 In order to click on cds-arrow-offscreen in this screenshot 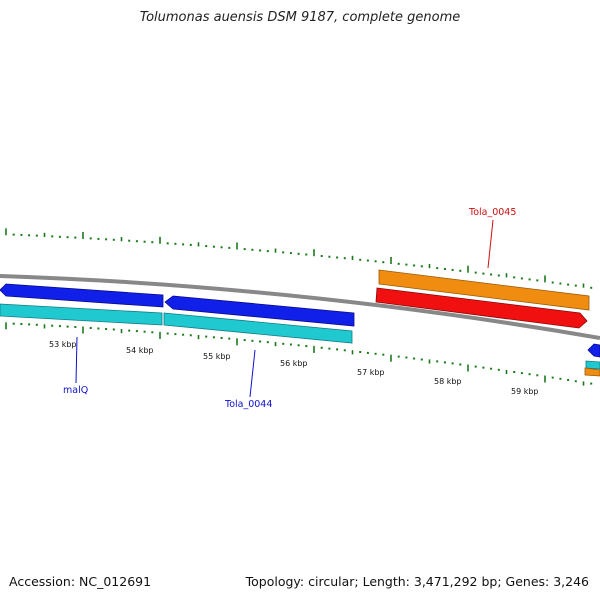, I will do `click(593, 350)`.